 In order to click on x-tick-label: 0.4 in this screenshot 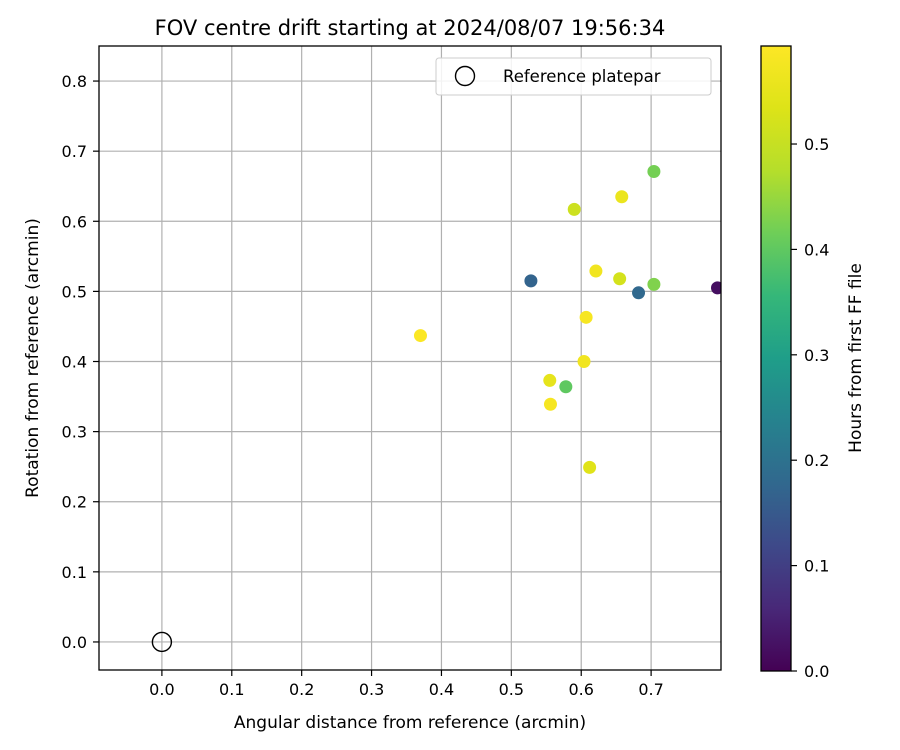, I will do `click(441, 689)`.